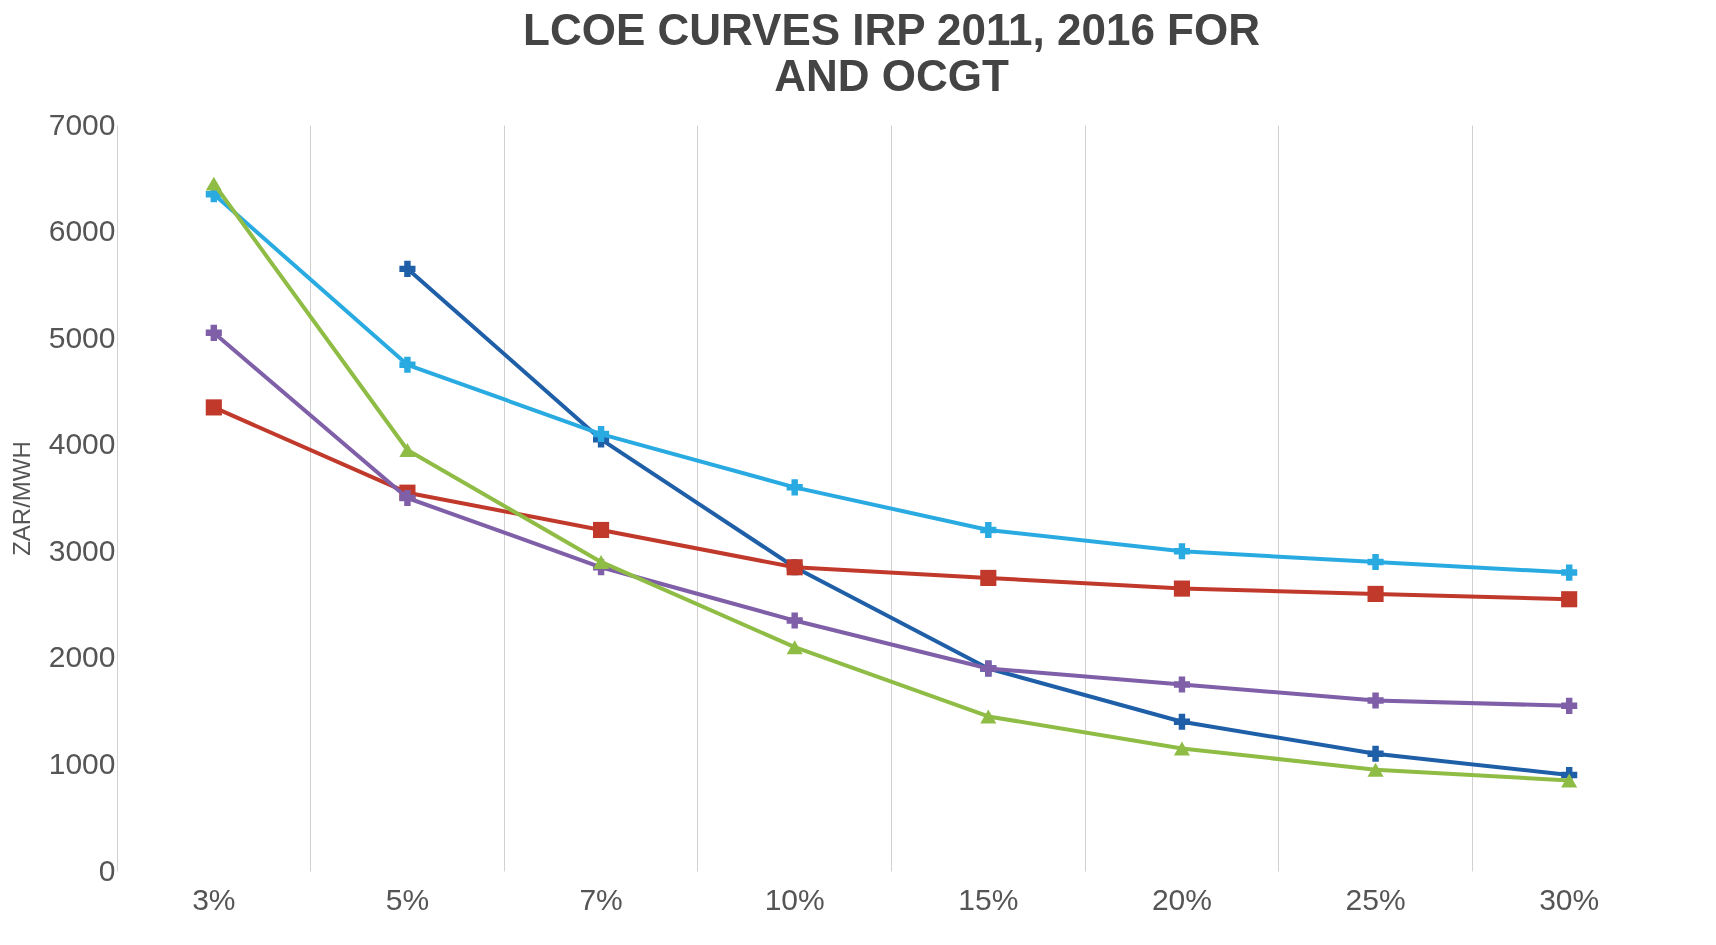 This screenshot has height=945, width=1716. I want to click on x-tick-label: 25%, so click(1375, 899).